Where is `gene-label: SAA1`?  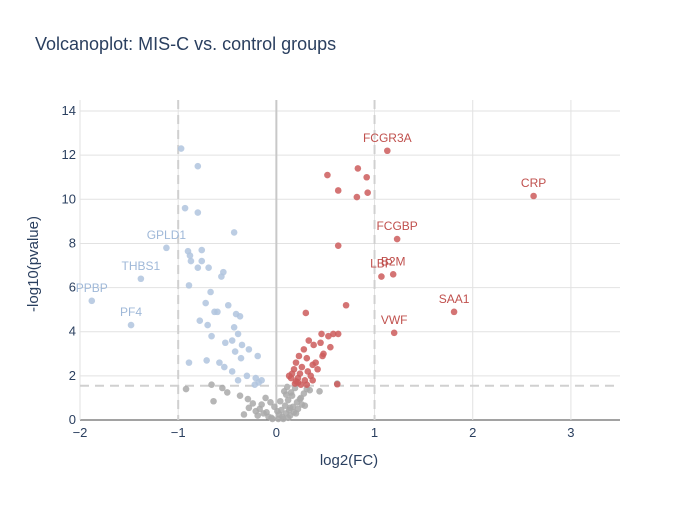
gene-label: SAA1 is located at coordinates (454, 299).